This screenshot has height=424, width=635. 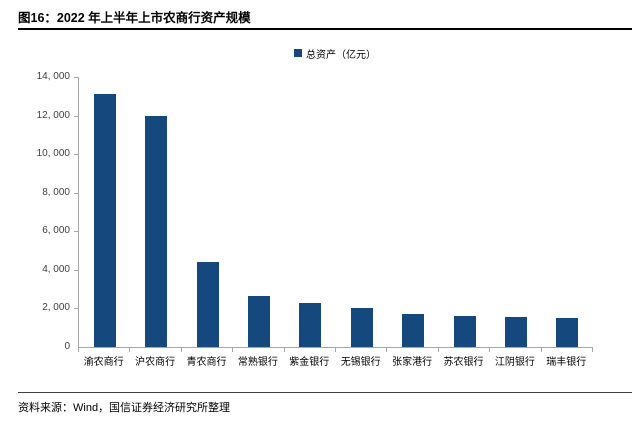 I want to click on y-tick-label: 10, 000, so click(x=53, y=154).